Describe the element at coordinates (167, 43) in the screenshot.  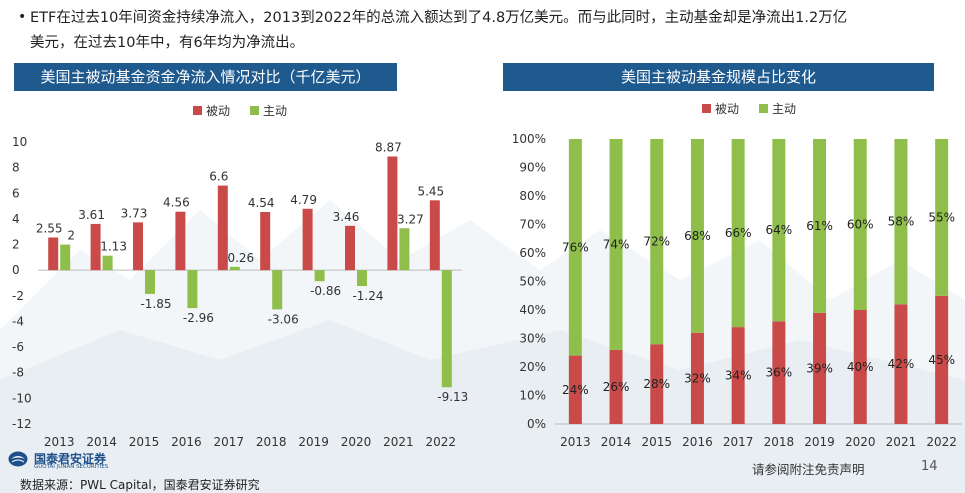
I see `bullet-line-2: 美元，在过去10年中，有6年均为净流出。` at that location.